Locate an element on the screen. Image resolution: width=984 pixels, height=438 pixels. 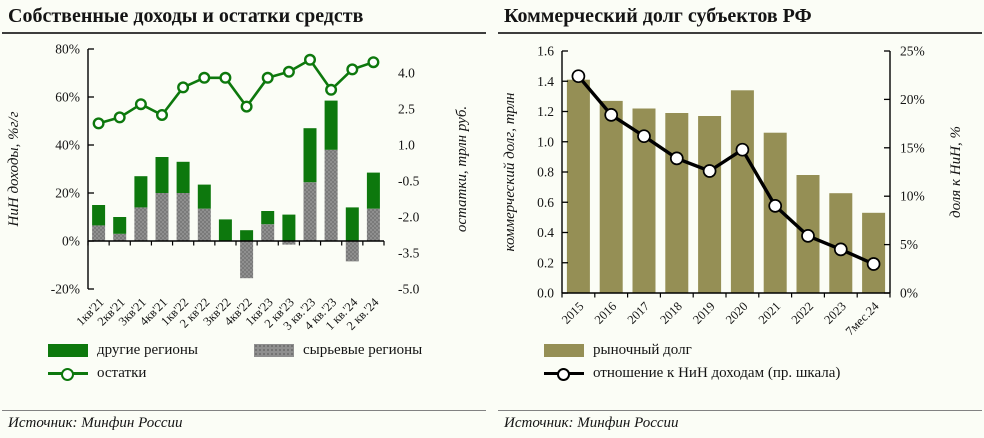
line-marker-icon is located at coordinates (564, 374).